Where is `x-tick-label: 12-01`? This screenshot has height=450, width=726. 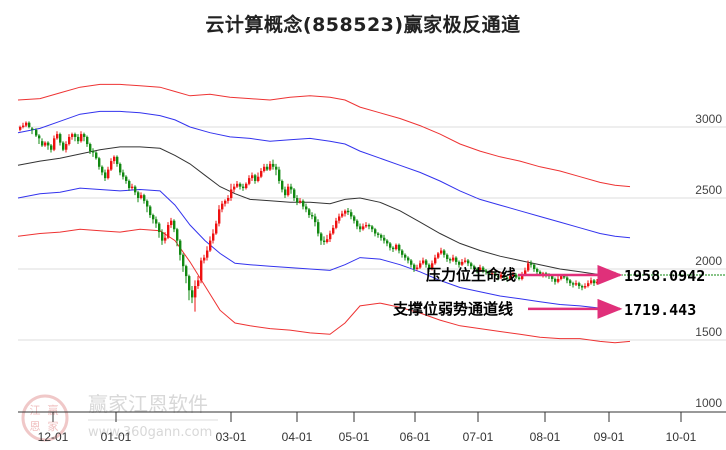
x-tick-label: 12-01 is located at coordinates (53, 437).